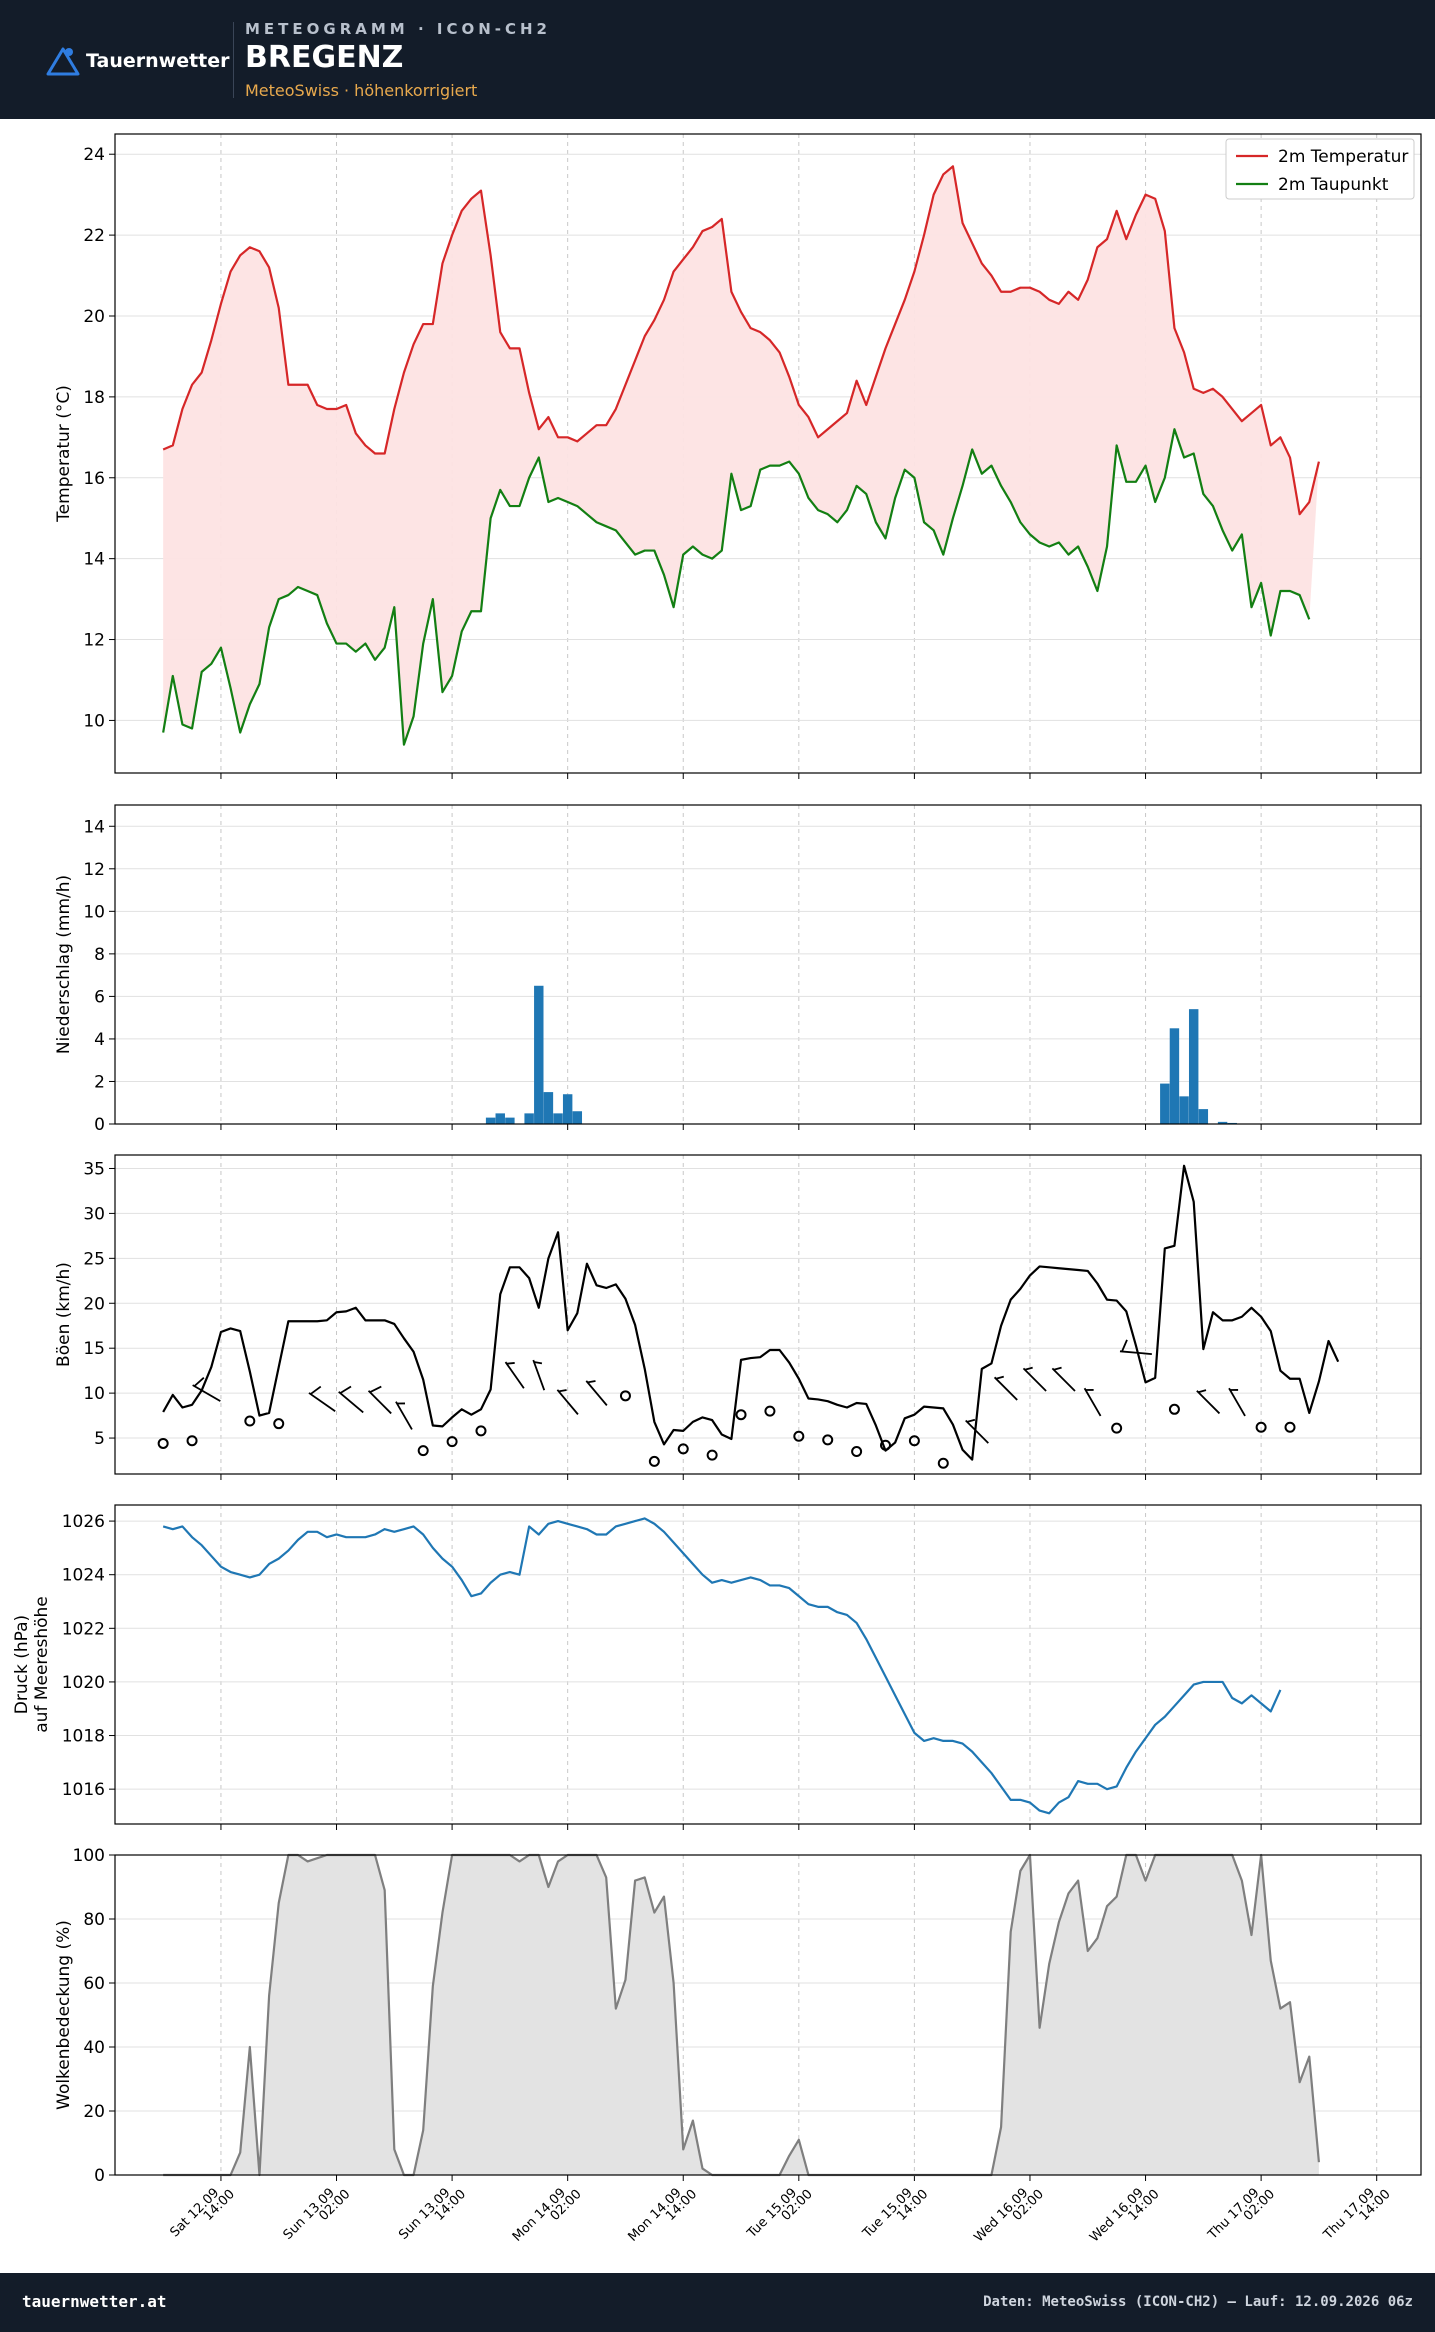 The image size is (1435, 2332). Describe the element at coordinates (63, 61) in the screenshot. I see `mountain-logo-icon` at that location.